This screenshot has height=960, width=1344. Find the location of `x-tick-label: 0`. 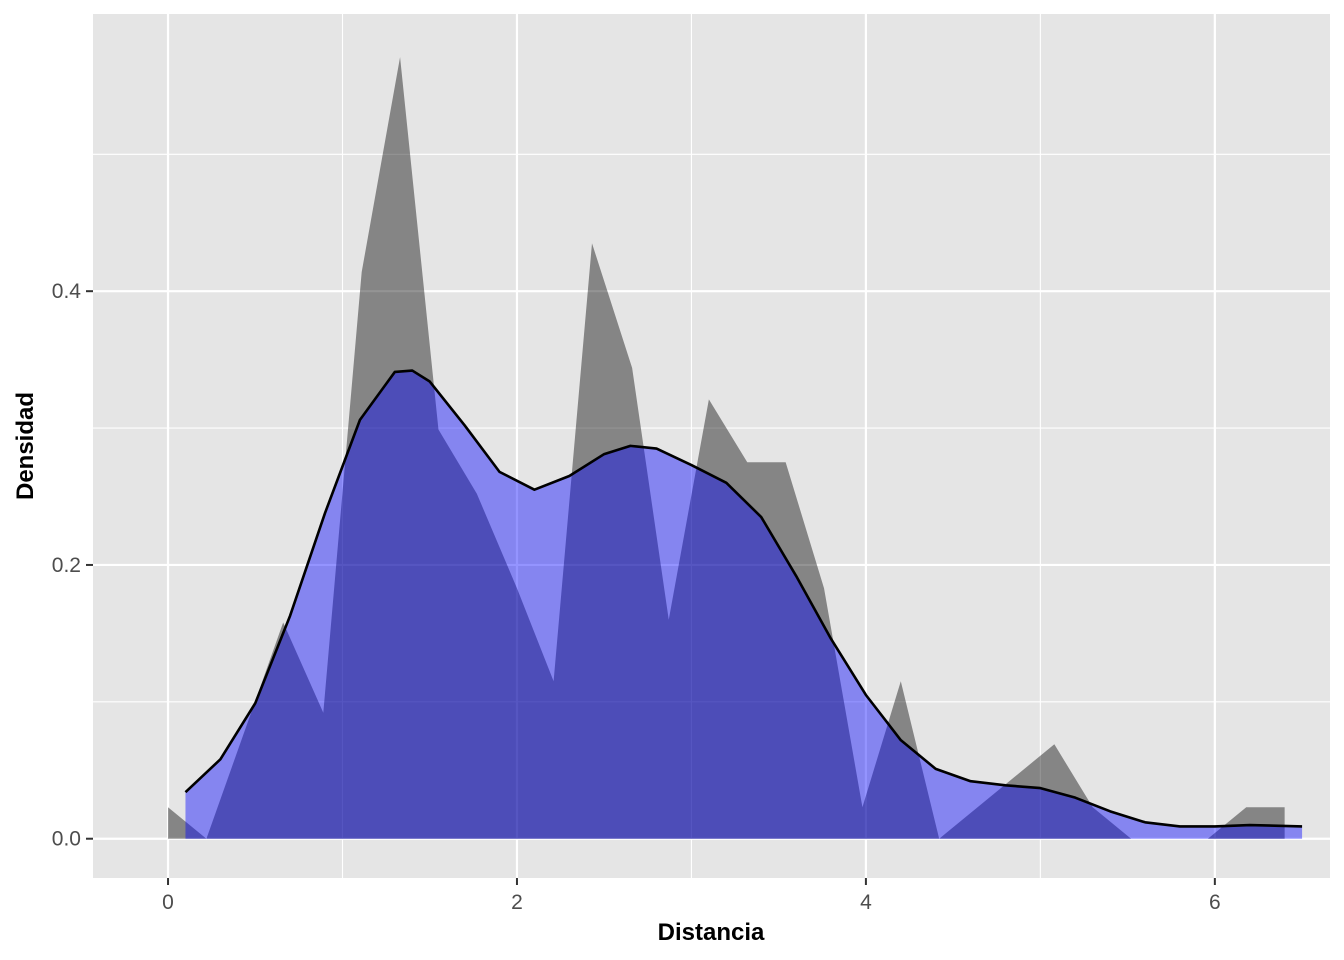

x-tick-label: 0 is located at coordinates (168, 902).